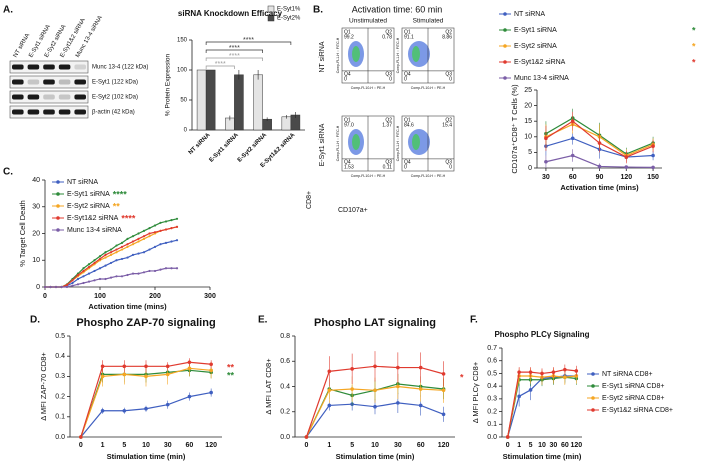 This screenshot has height=465, width=705. I want to click on quadrant-value: 97.0, so click(349, 125).